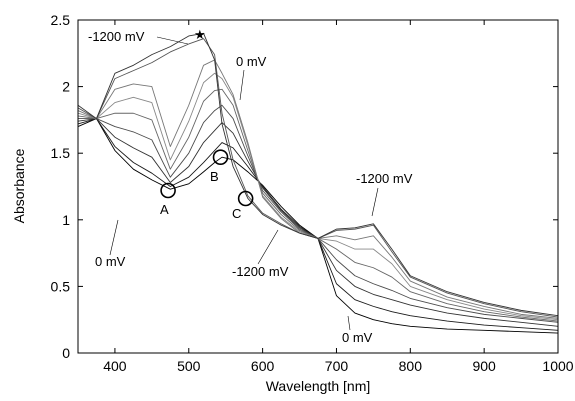  I want to click on x-tick-label: 500, so click(189, 366).